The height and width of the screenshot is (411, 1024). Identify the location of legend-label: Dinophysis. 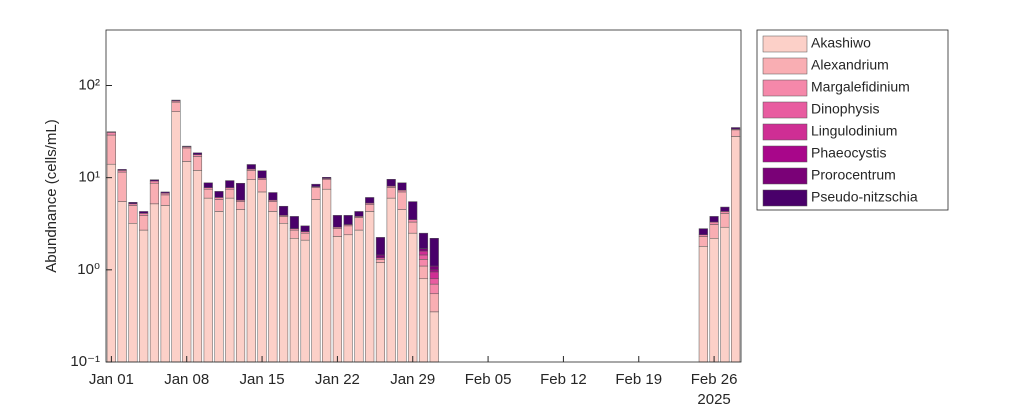
(845, 109).